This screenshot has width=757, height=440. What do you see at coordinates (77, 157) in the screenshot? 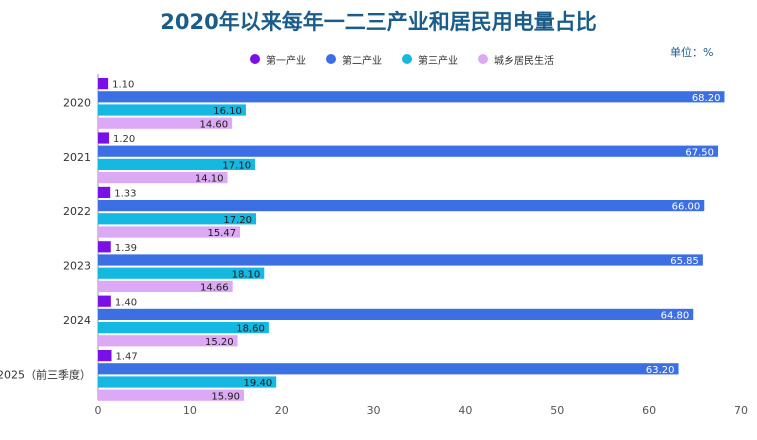
I see `category-label: 2021` at bounding box center [77, 157].